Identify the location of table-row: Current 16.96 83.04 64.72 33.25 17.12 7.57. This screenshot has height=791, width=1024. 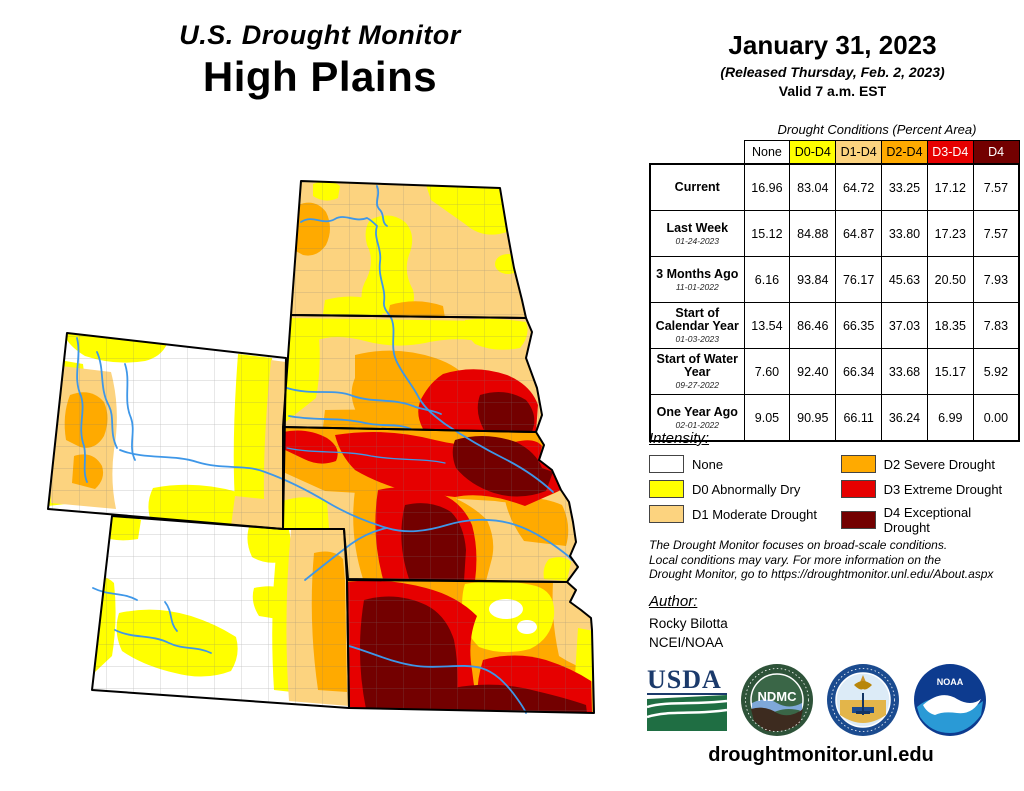
(834, 187).